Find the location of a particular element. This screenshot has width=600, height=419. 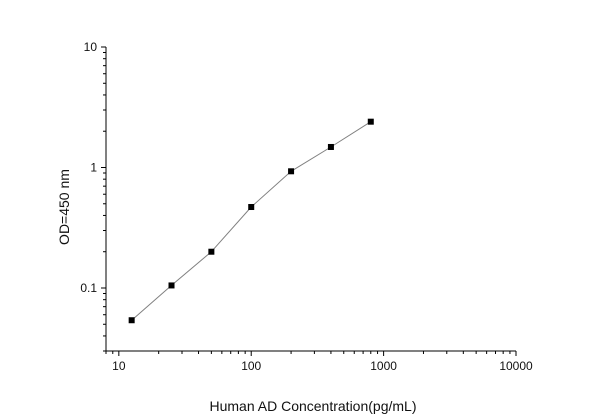

x-tick-label: 1000 is located at coordinates (383, 366).